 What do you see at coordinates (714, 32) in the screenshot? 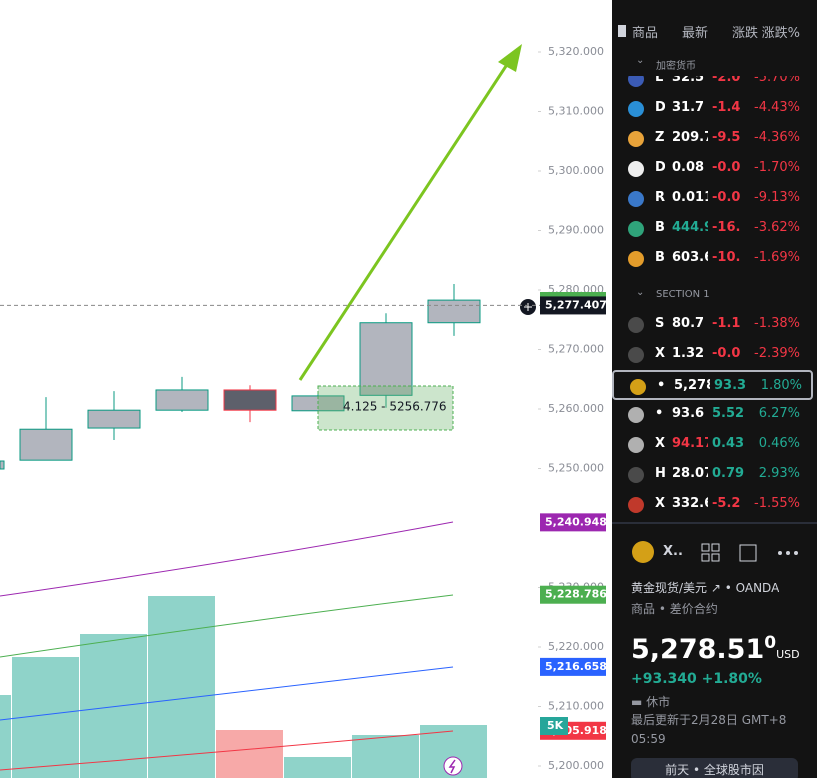
I see `watchlist-header: 商品 最新 涨跌 涨跌%` at bounding box center [714, 32].